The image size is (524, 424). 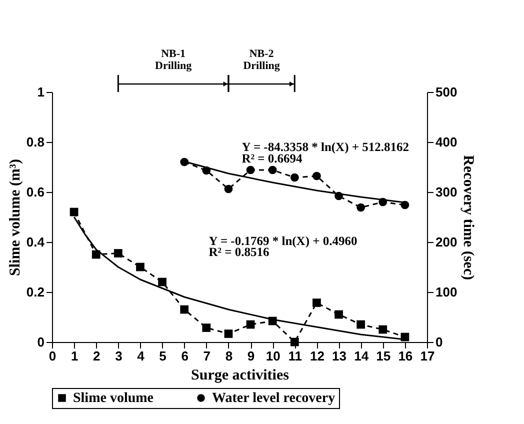 I want to click on y-tick-label: 0.6, so click(x=35, y=192).